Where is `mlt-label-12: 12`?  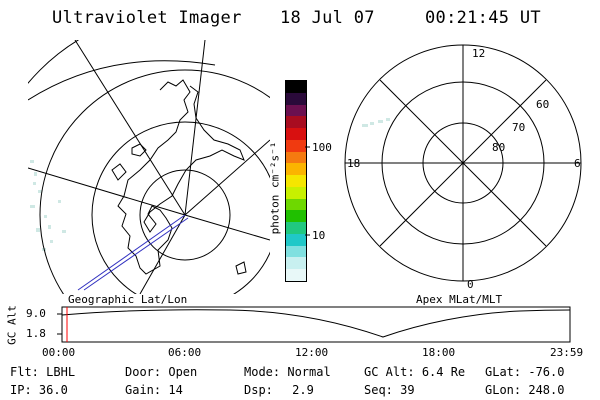
mlt-label-12: 12 is located at coordinates (479, 53).